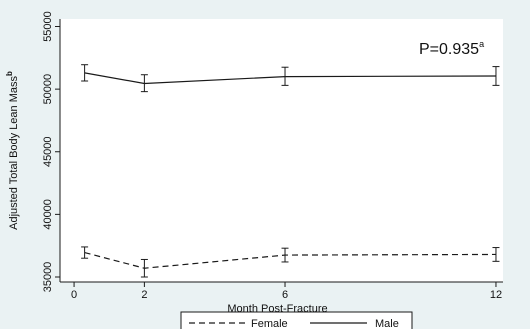  I want to click on series-line-male, so click(290, 78).